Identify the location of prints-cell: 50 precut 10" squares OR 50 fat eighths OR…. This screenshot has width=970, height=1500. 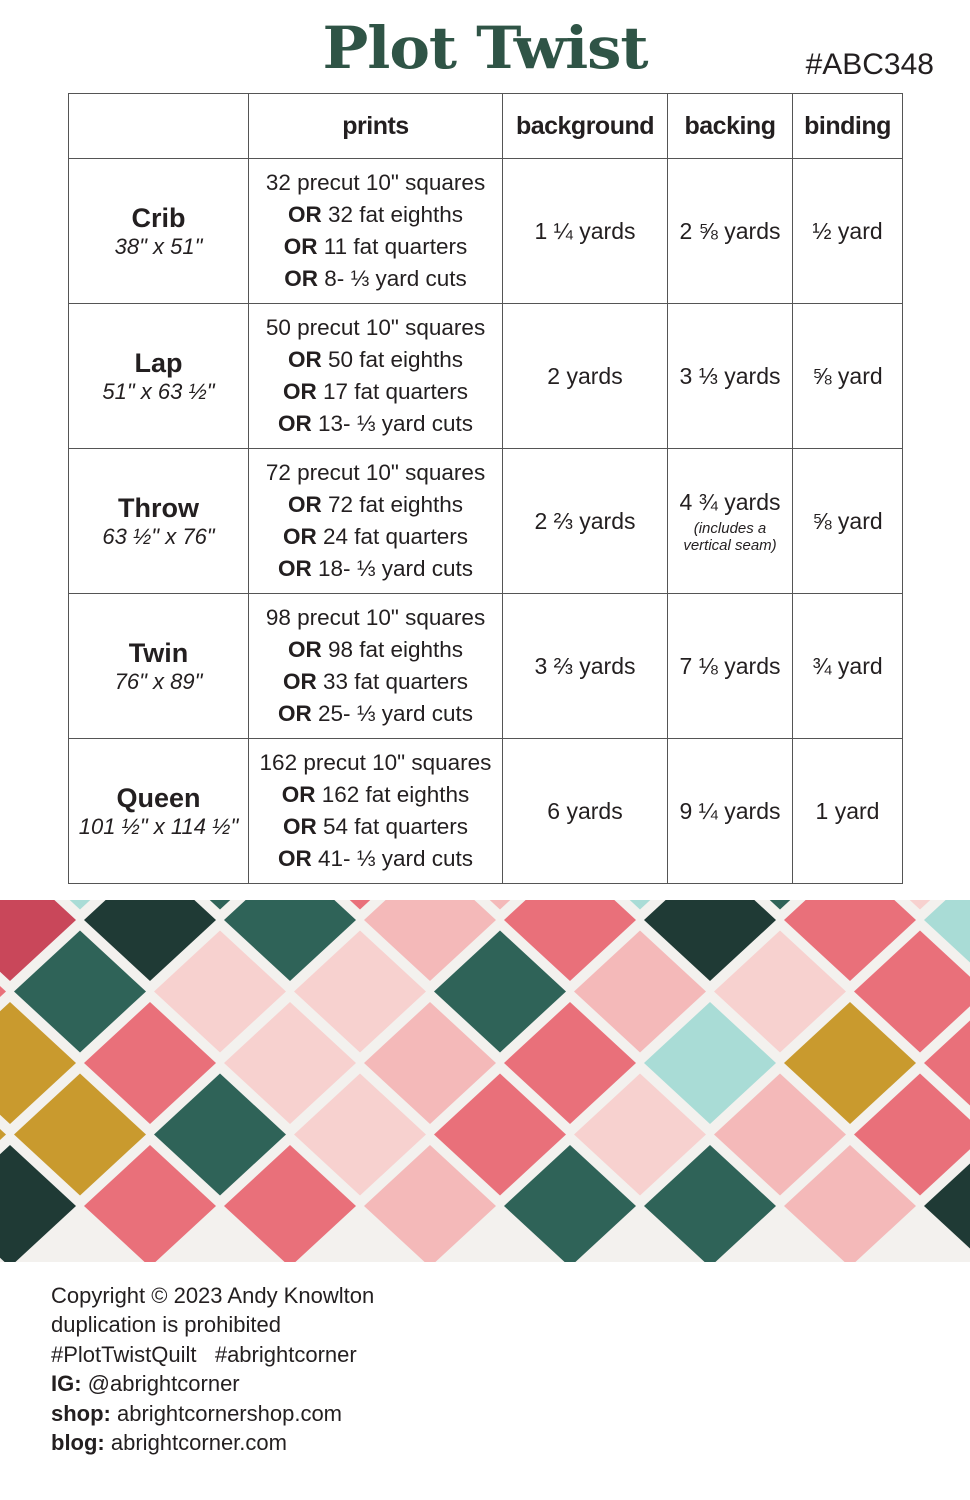
(375, 376).